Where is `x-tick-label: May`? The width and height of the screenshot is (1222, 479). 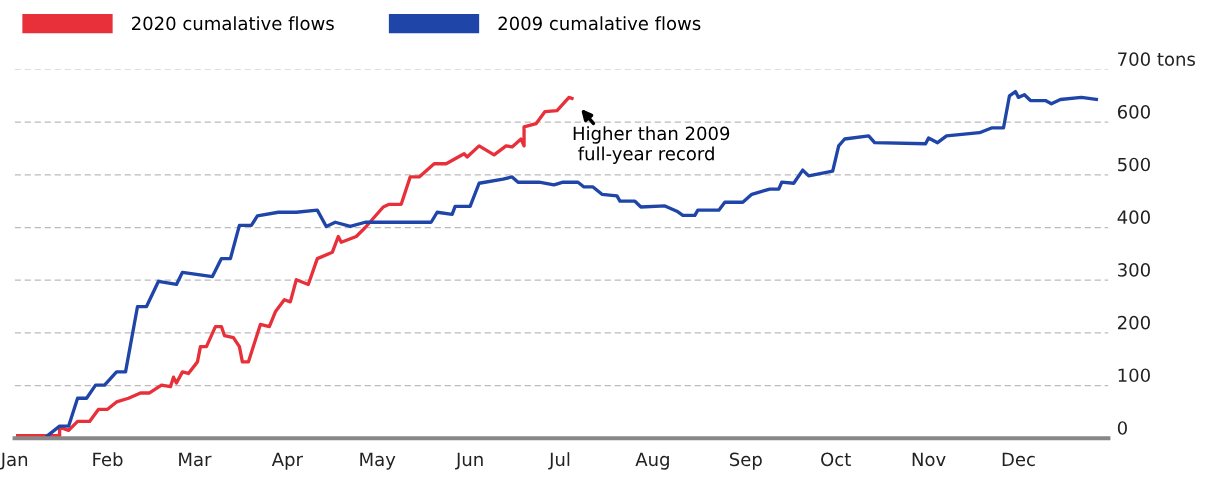
x-tick-label: May is located at coordinates (378, 461).